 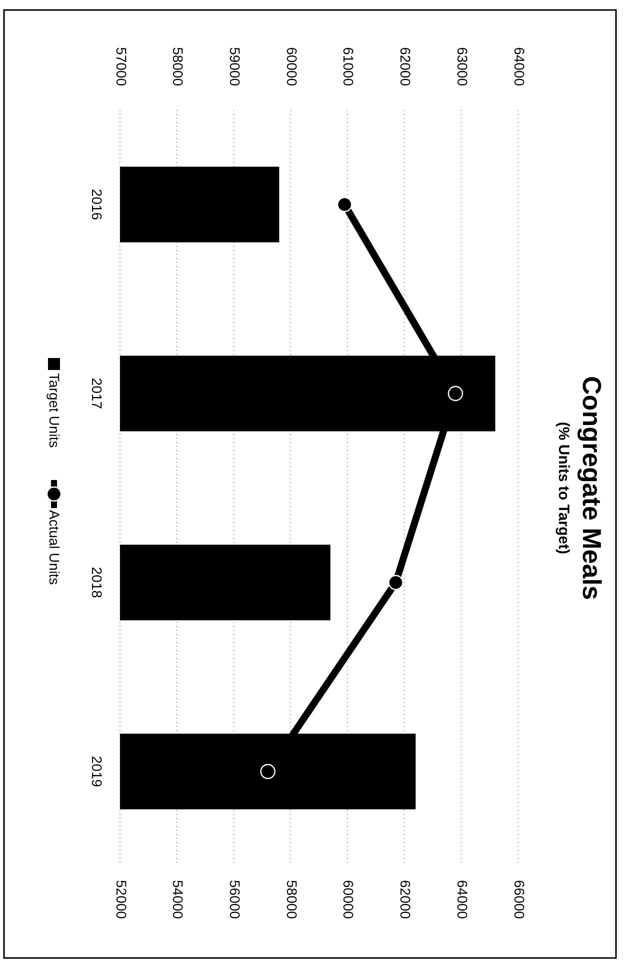 What do you see at coordinates (121, 66) in the screenshot?
I see `x2-tick-label: 57000` at bounding box center [121, 66].